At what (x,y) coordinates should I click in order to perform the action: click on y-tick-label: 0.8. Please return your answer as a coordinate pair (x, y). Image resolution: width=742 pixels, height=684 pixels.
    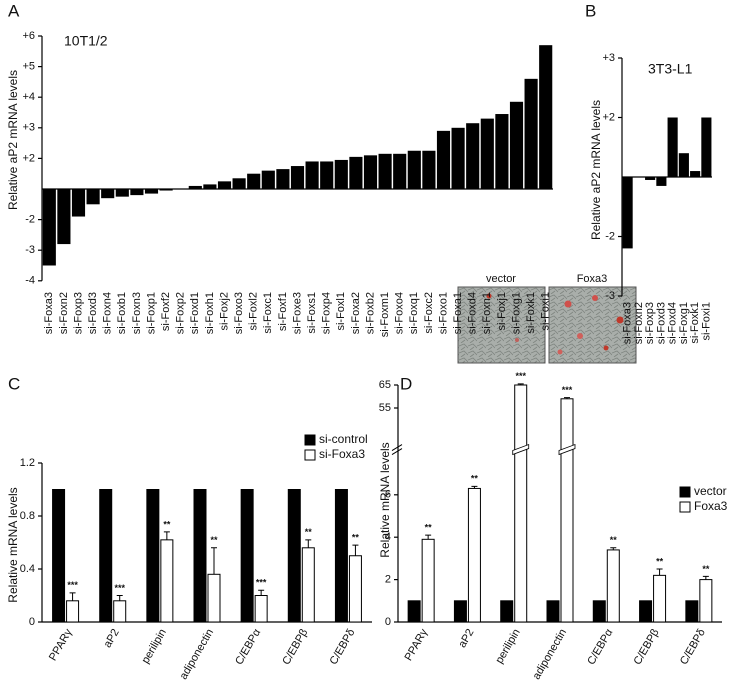
    Looking at the image, I should click on (27, 516).